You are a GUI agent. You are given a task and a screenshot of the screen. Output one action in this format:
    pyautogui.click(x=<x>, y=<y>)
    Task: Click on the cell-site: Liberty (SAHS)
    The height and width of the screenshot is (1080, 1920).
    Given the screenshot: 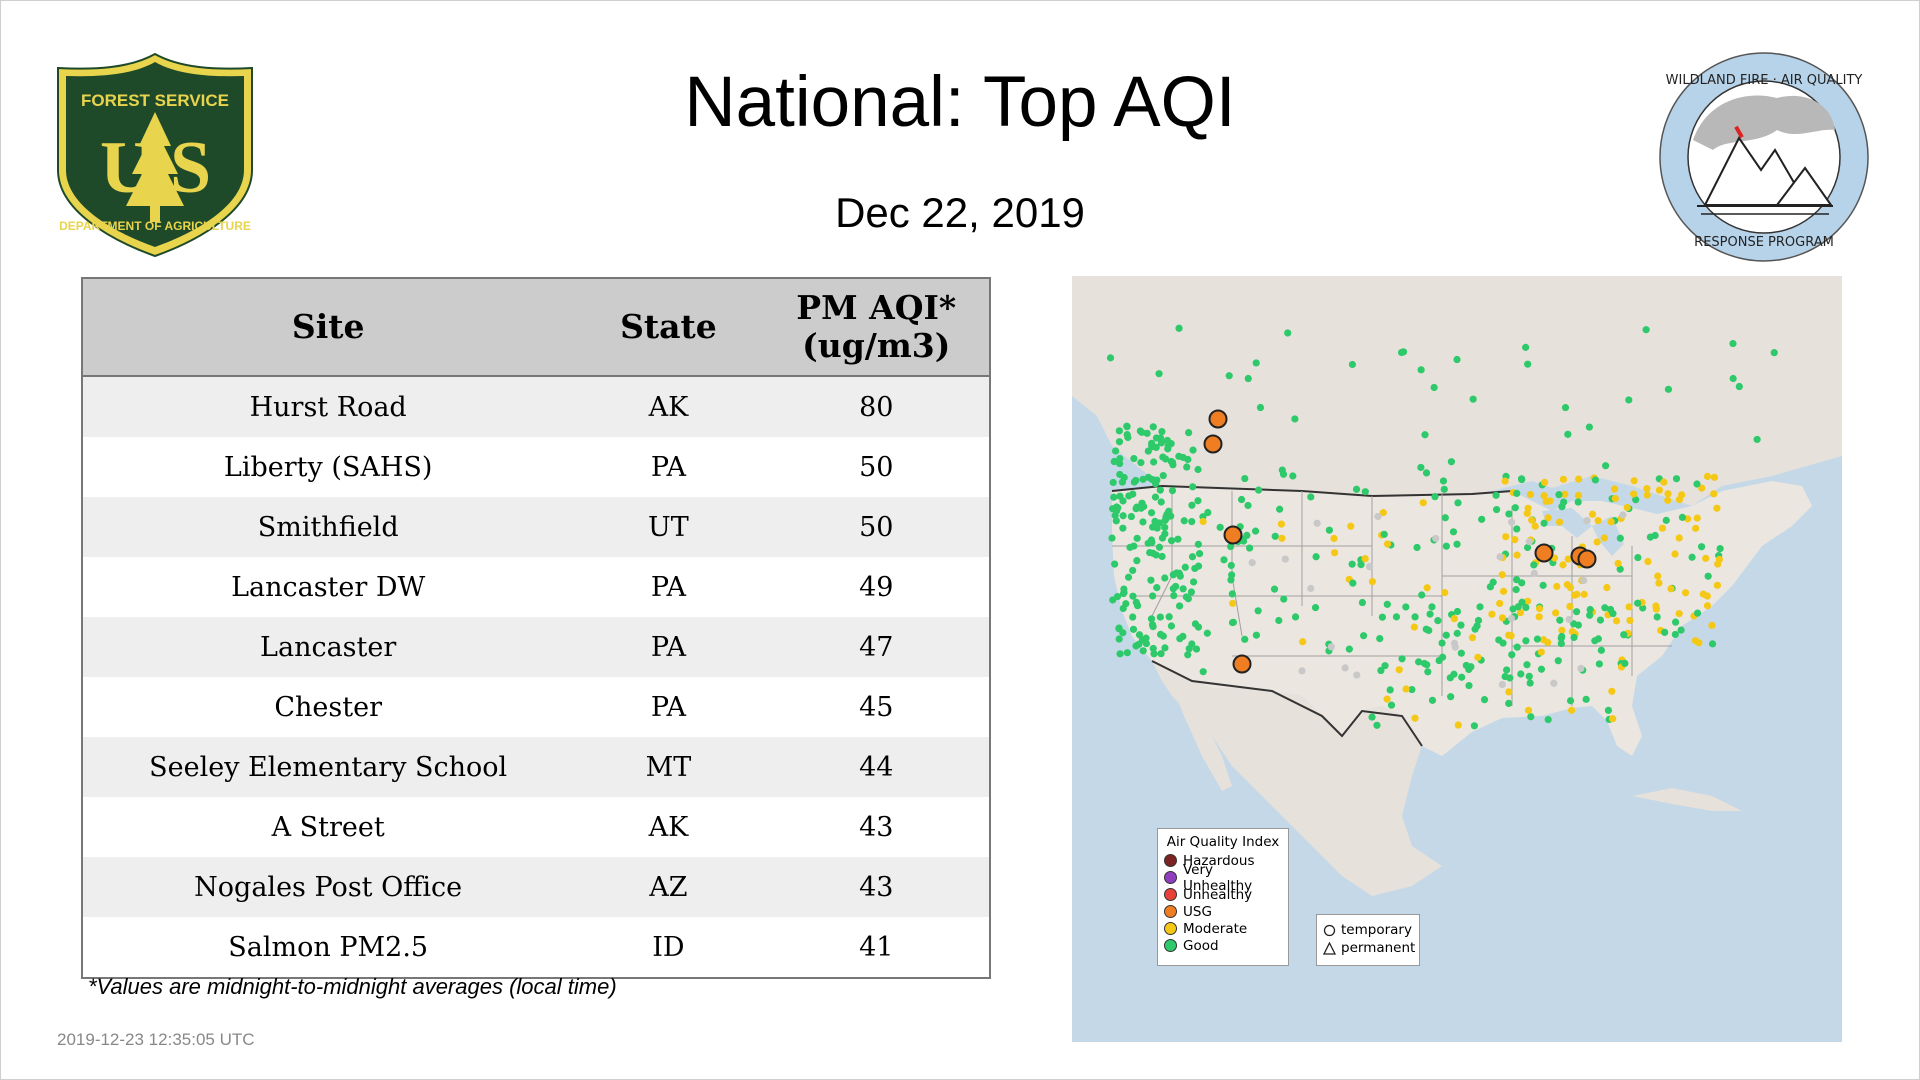 What is the action you would take?
    pyautogui.click(x=328, y=467)
    